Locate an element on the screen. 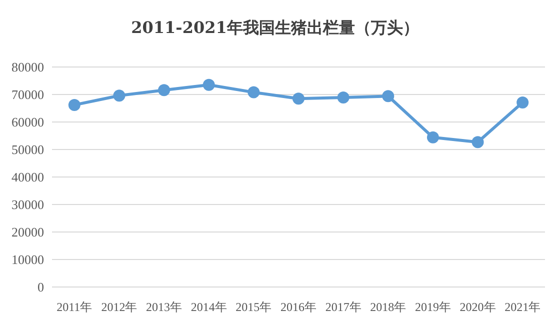 The width and height of the screenshot is (550, 330). x-tick-label: 2021年 is located at coordinates (522, 307).